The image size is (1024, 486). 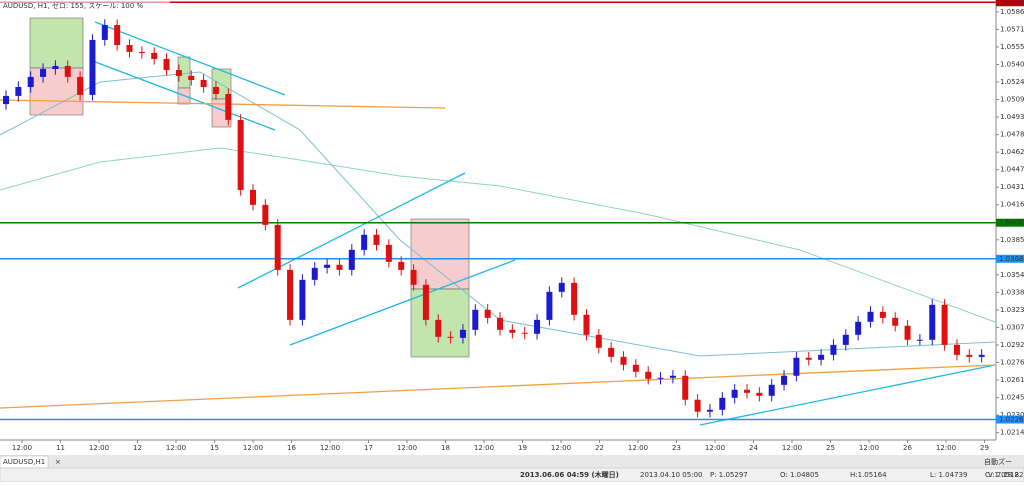 What do you see at coordinates (569, 474) in the screenshot?
I see `status-field: 2013.06.06 04:59 (木曜日)` at bounding box center [569, 474].